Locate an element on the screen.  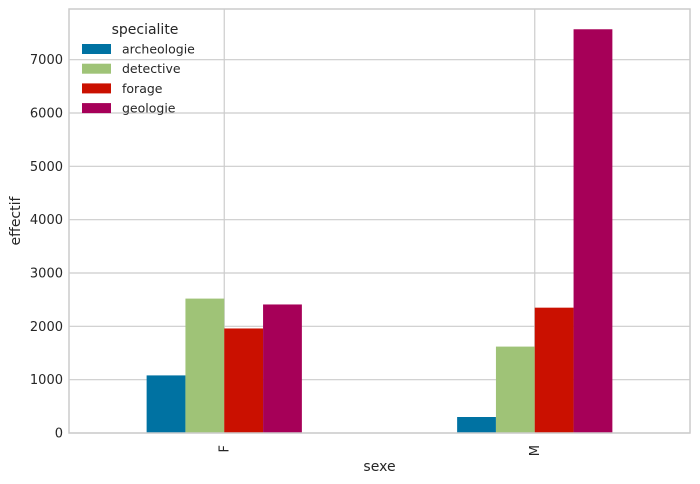
y-tick-label: 6000 is located at coordinates (46, 114).